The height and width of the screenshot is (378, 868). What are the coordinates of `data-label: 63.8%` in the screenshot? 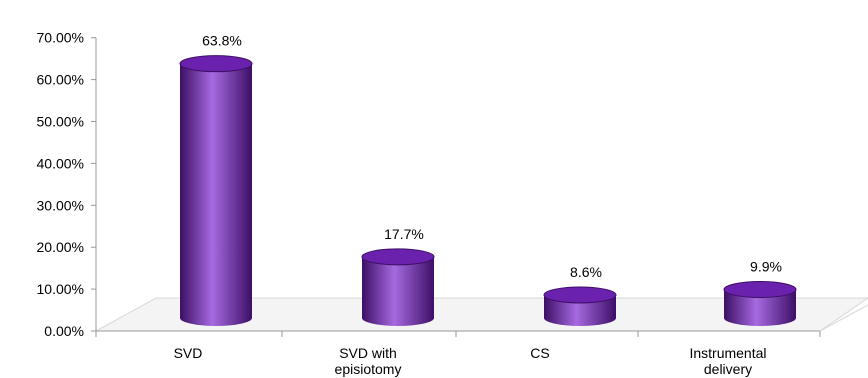 It's located at (222, 41).